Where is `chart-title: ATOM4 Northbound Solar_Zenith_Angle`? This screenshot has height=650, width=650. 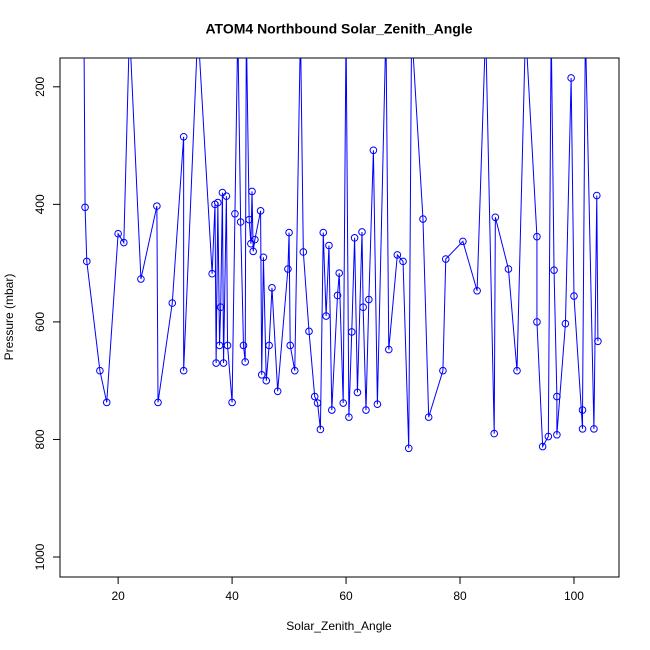
chart-title: ATOM4 Northbound Solar_Zenith_Angle is located at coordinates (338, 29).